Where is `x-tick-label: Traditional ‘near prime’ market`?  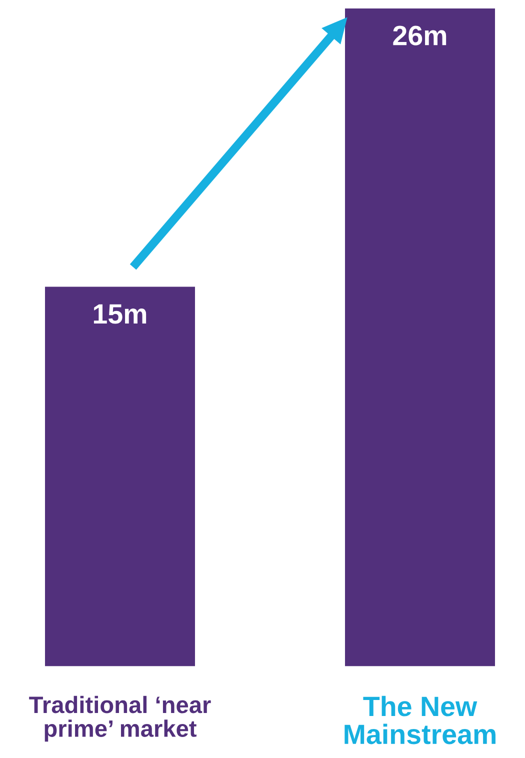
x-tick-label: Traditional ‘near prime’ market is located at coordinates (120, 719).